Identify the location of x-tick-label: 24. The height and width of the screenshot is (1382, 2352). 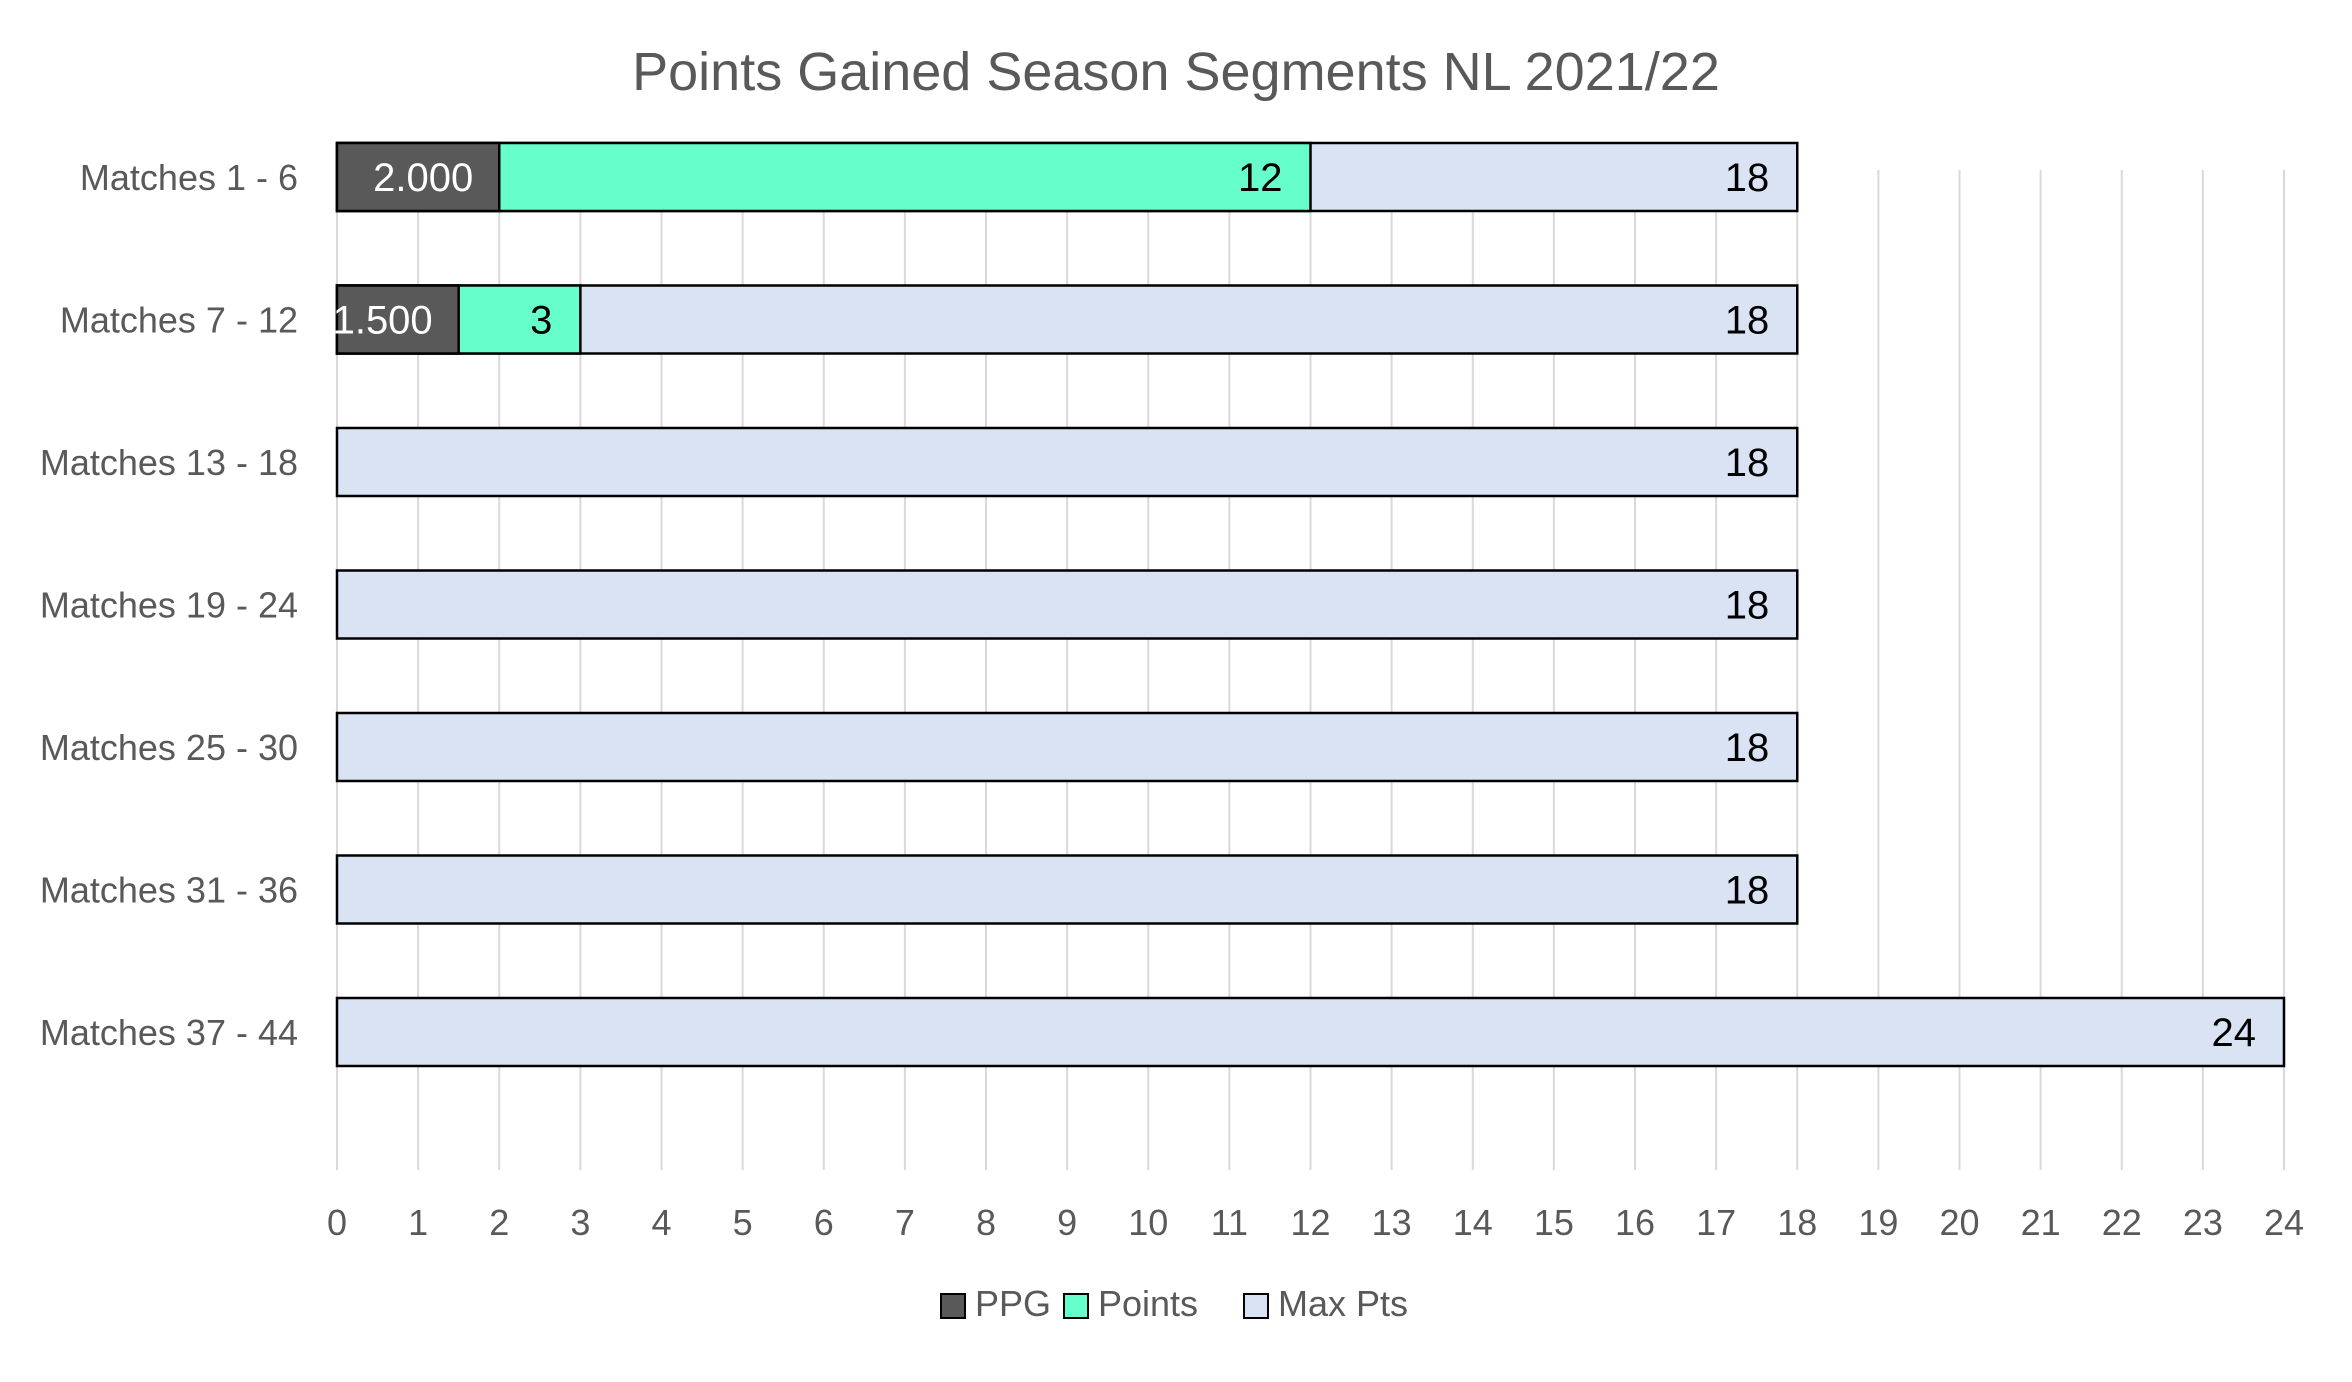
(2284, 1222).